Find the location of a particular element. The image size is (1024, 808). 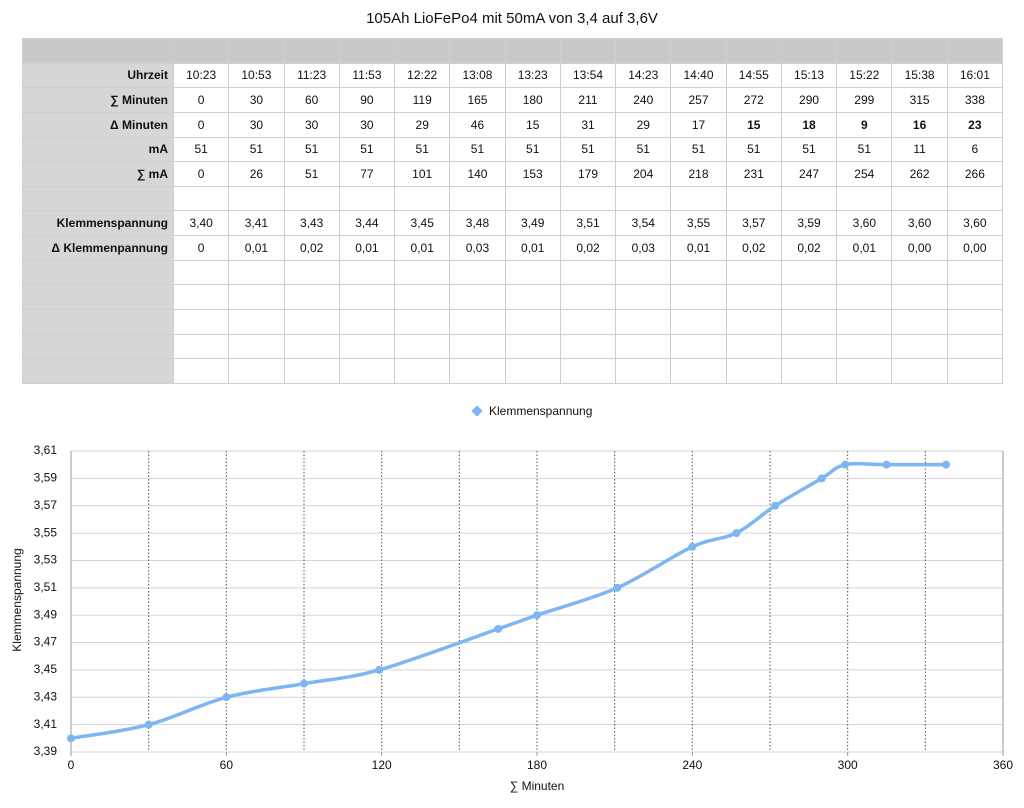

table-cell: 15:13 is located at coordinates (809, 75).